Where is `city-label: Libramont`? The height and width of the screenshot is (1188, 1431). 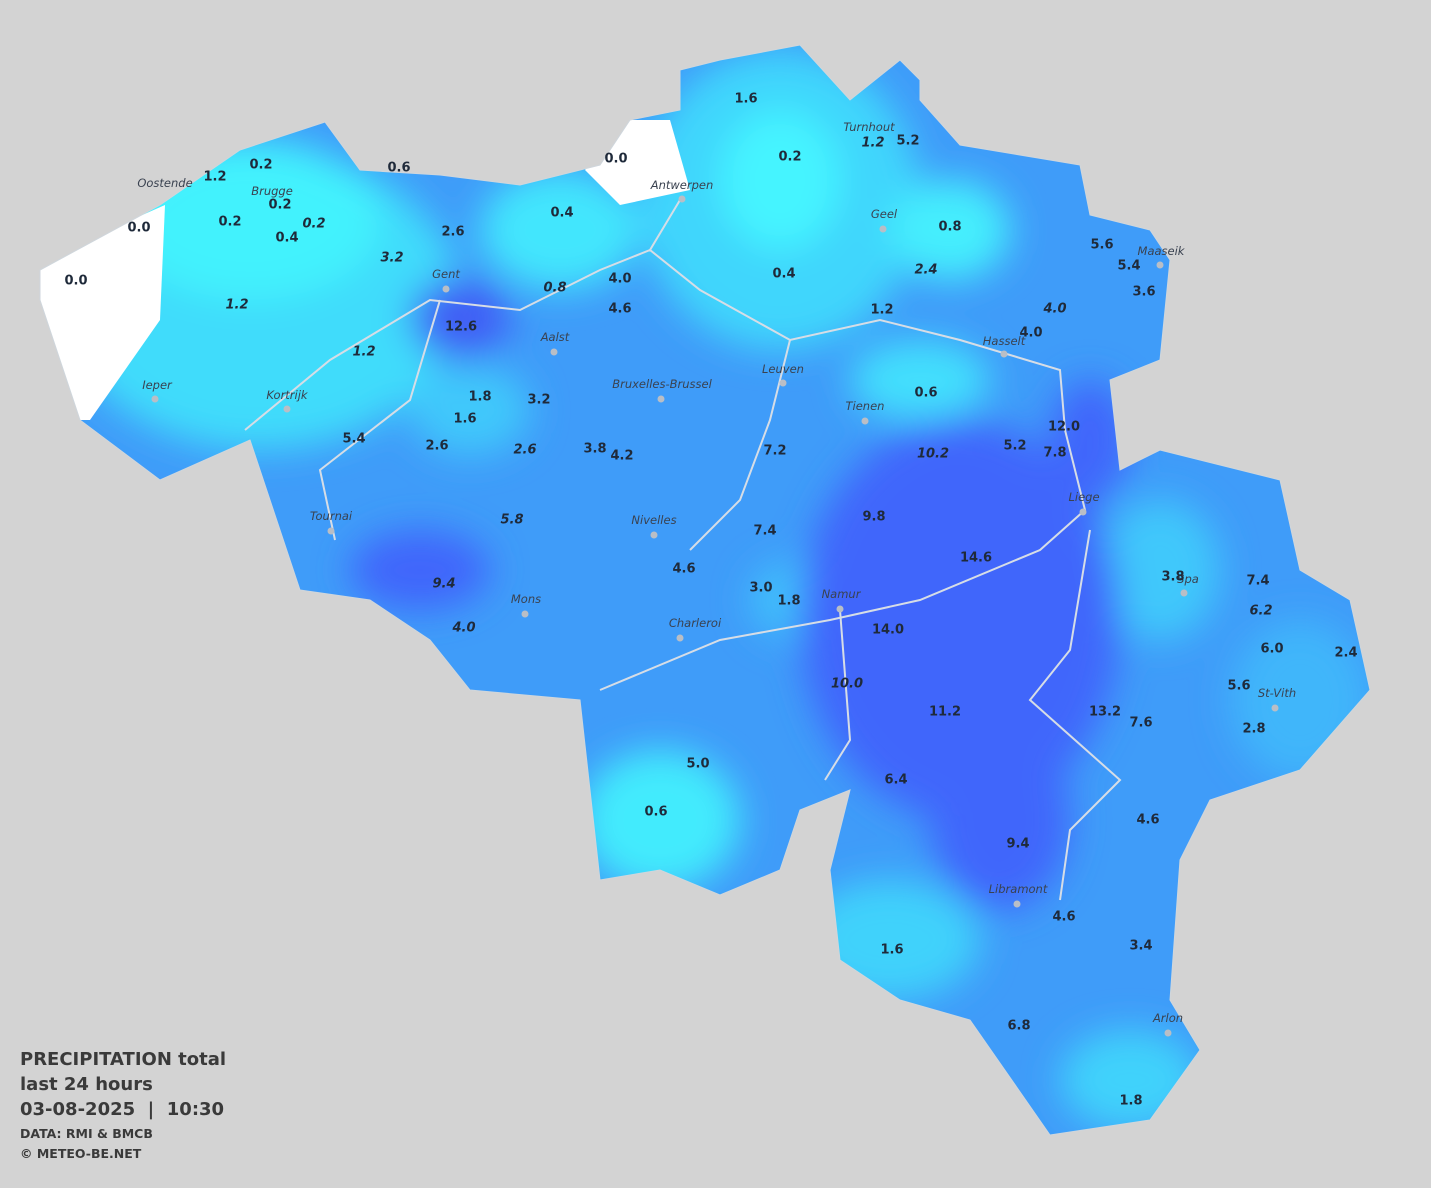 city-label: Libramont is located at coordinates (1018, 889).